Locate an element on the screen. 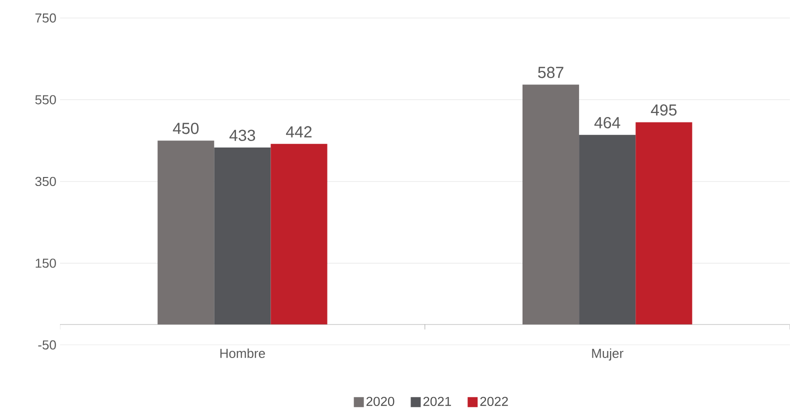 The height and width of the screenshot is (411, 790). y-tick-label: -50 is located at coordinates (47, 345).